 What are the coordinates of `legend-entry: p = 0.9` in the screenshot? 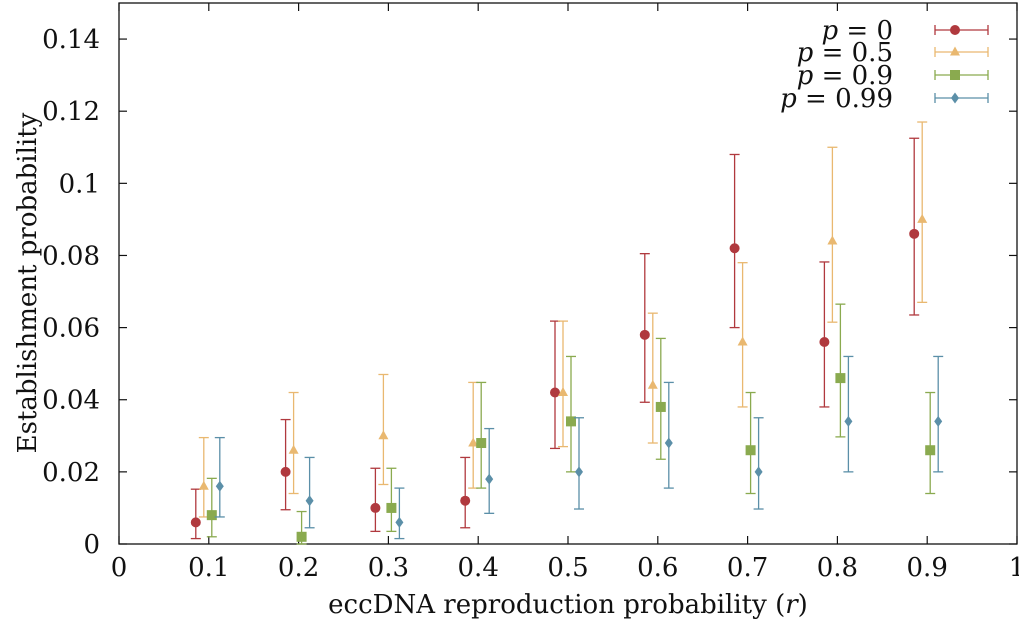 It's located at (893, 76).